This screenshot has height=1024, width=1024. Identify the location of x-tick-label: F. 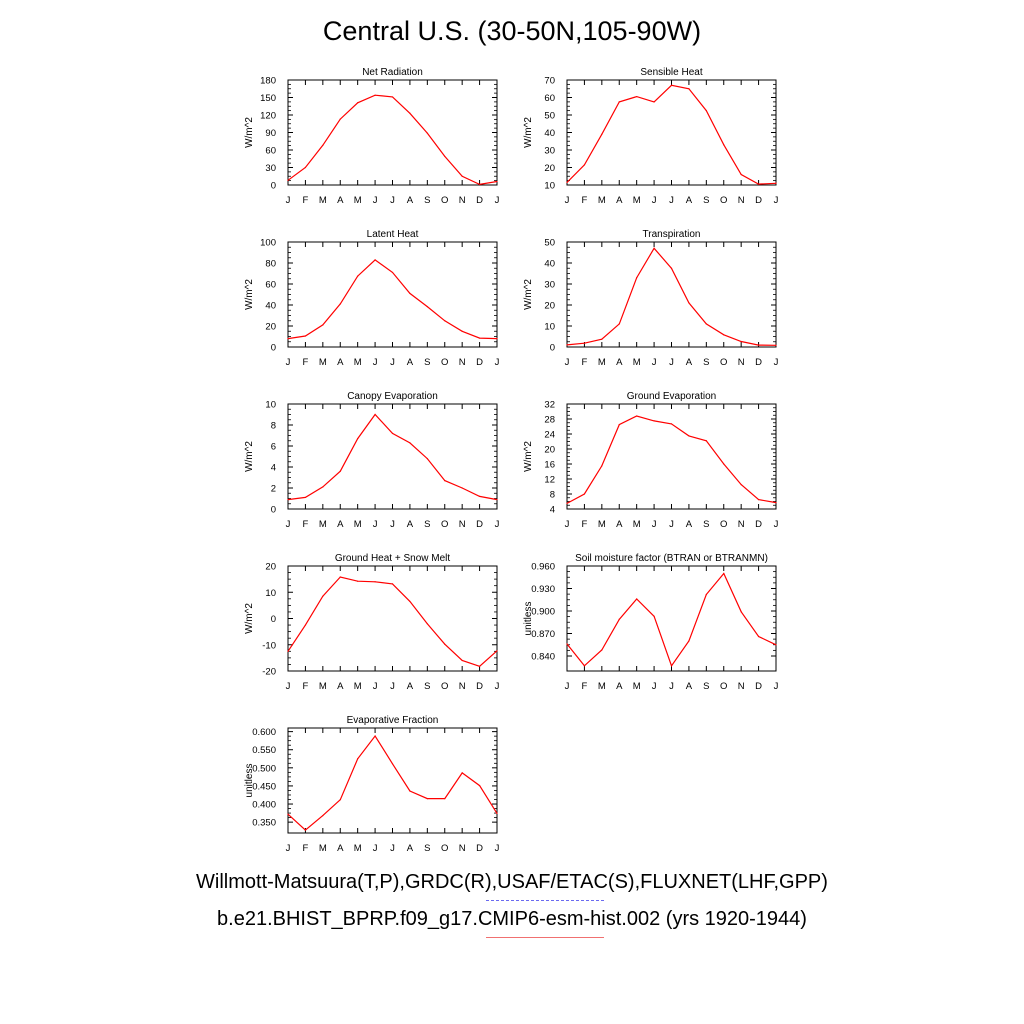
(585, 686).